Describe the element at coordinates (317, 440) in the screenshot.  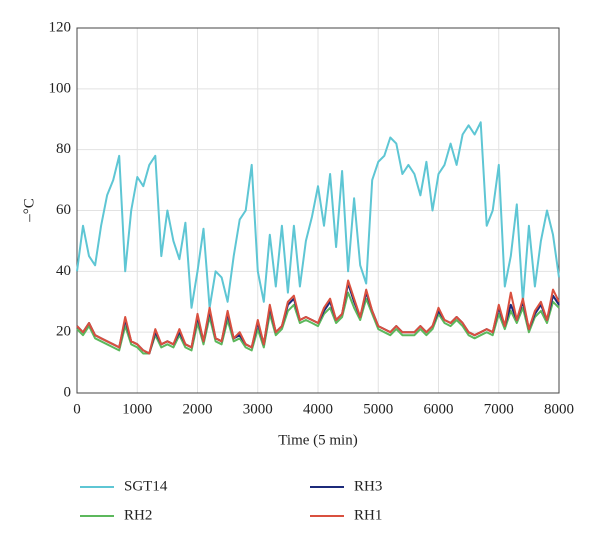
I see `x-axis-label: Time (5 min)` at that location.